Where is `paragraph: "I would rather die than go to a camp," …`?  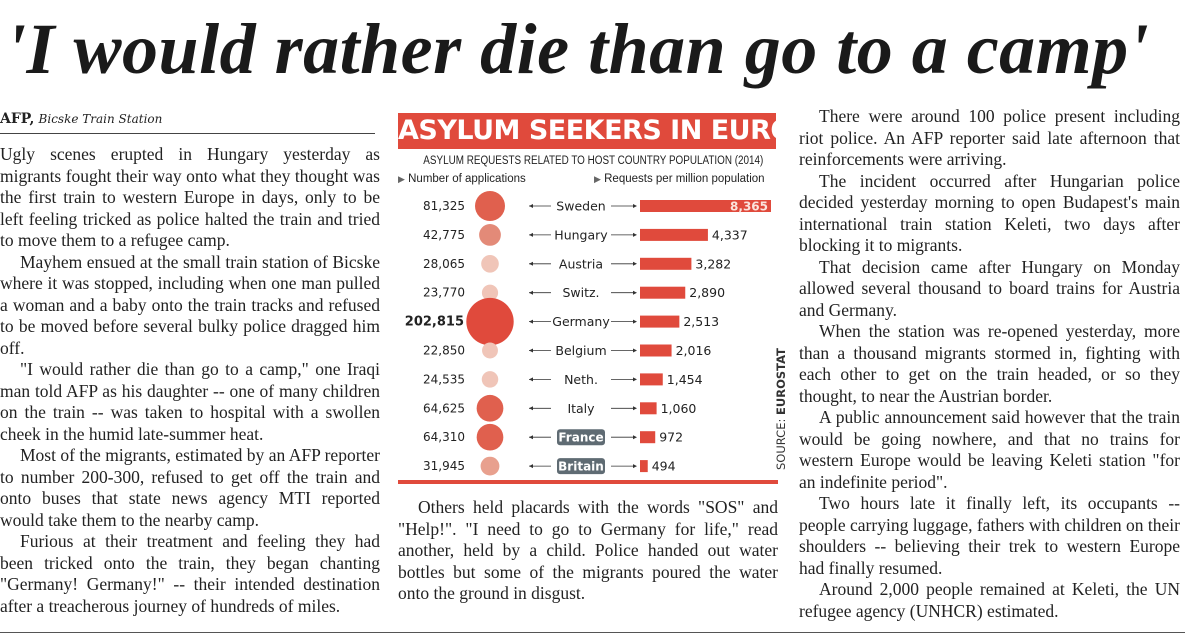
paragraph: "I would rather die than go to a camp," … is located at coordinates (190, 401).